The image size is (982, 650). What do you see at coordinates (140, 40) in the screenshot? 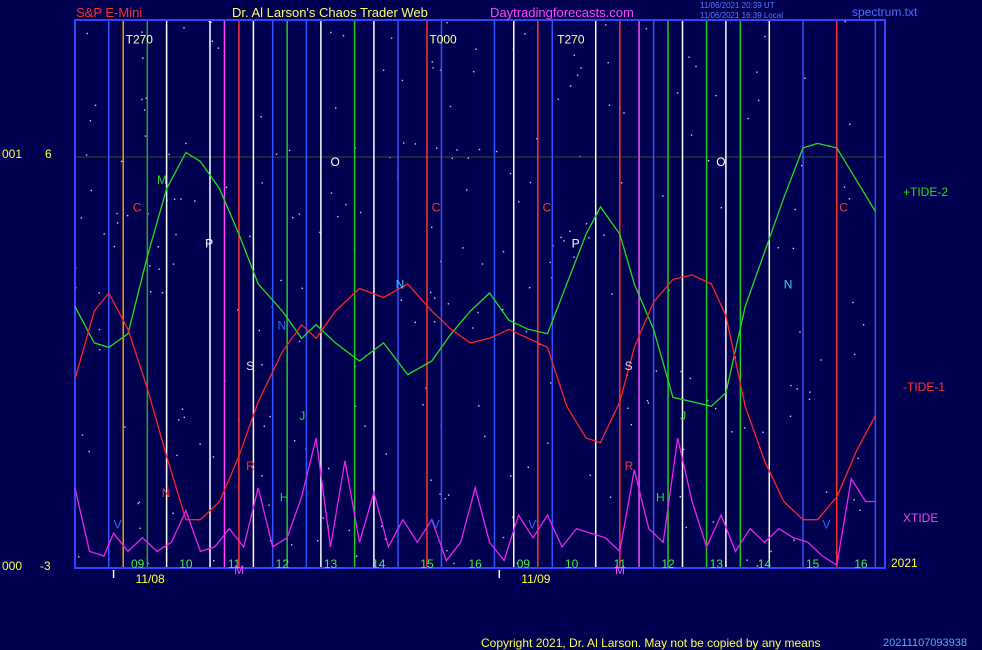
I see `annotation-t270: T270` at bounding box center [140, 40].